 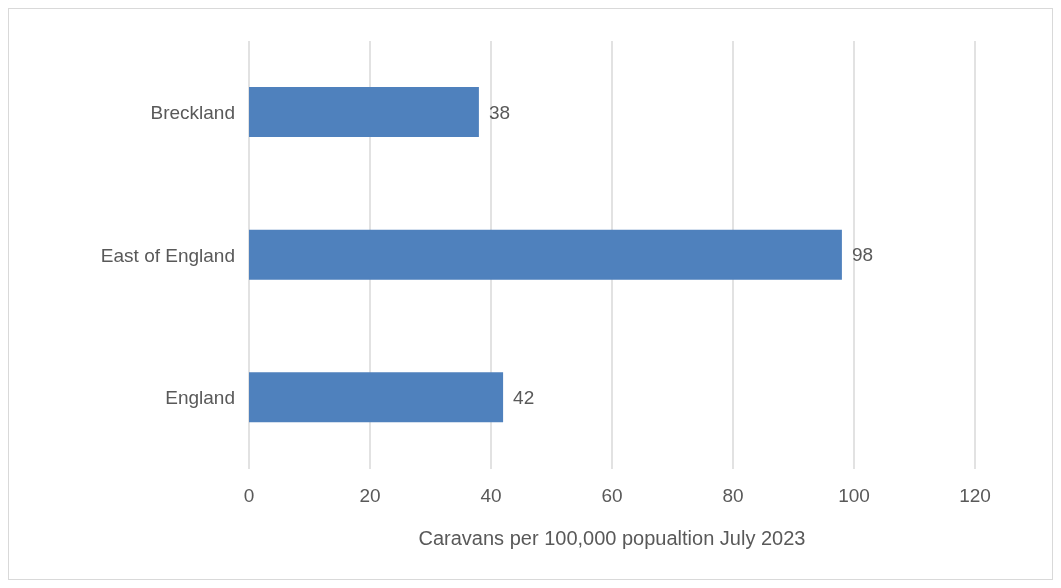 What do you see at coordinates (192, 113) in the screenshot?
I see `y-tick-label: Breckland` at bounding box center [192, 113].